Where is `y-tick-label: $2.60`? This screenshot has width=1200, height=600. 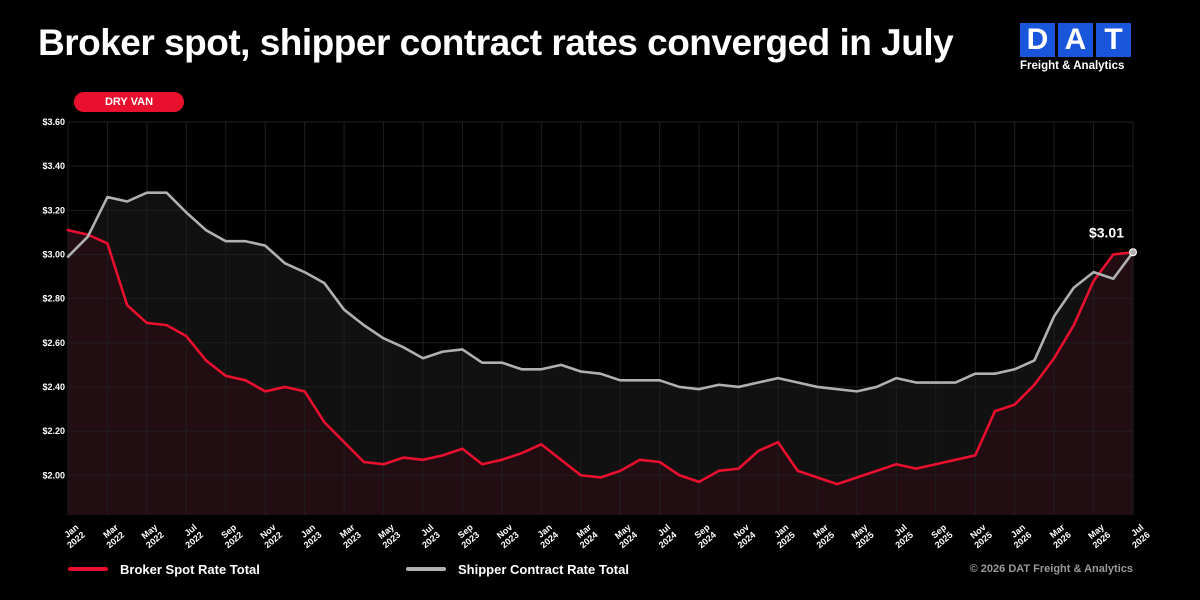
y-tick-label: $2.60 is located at coordinates (53, 343).